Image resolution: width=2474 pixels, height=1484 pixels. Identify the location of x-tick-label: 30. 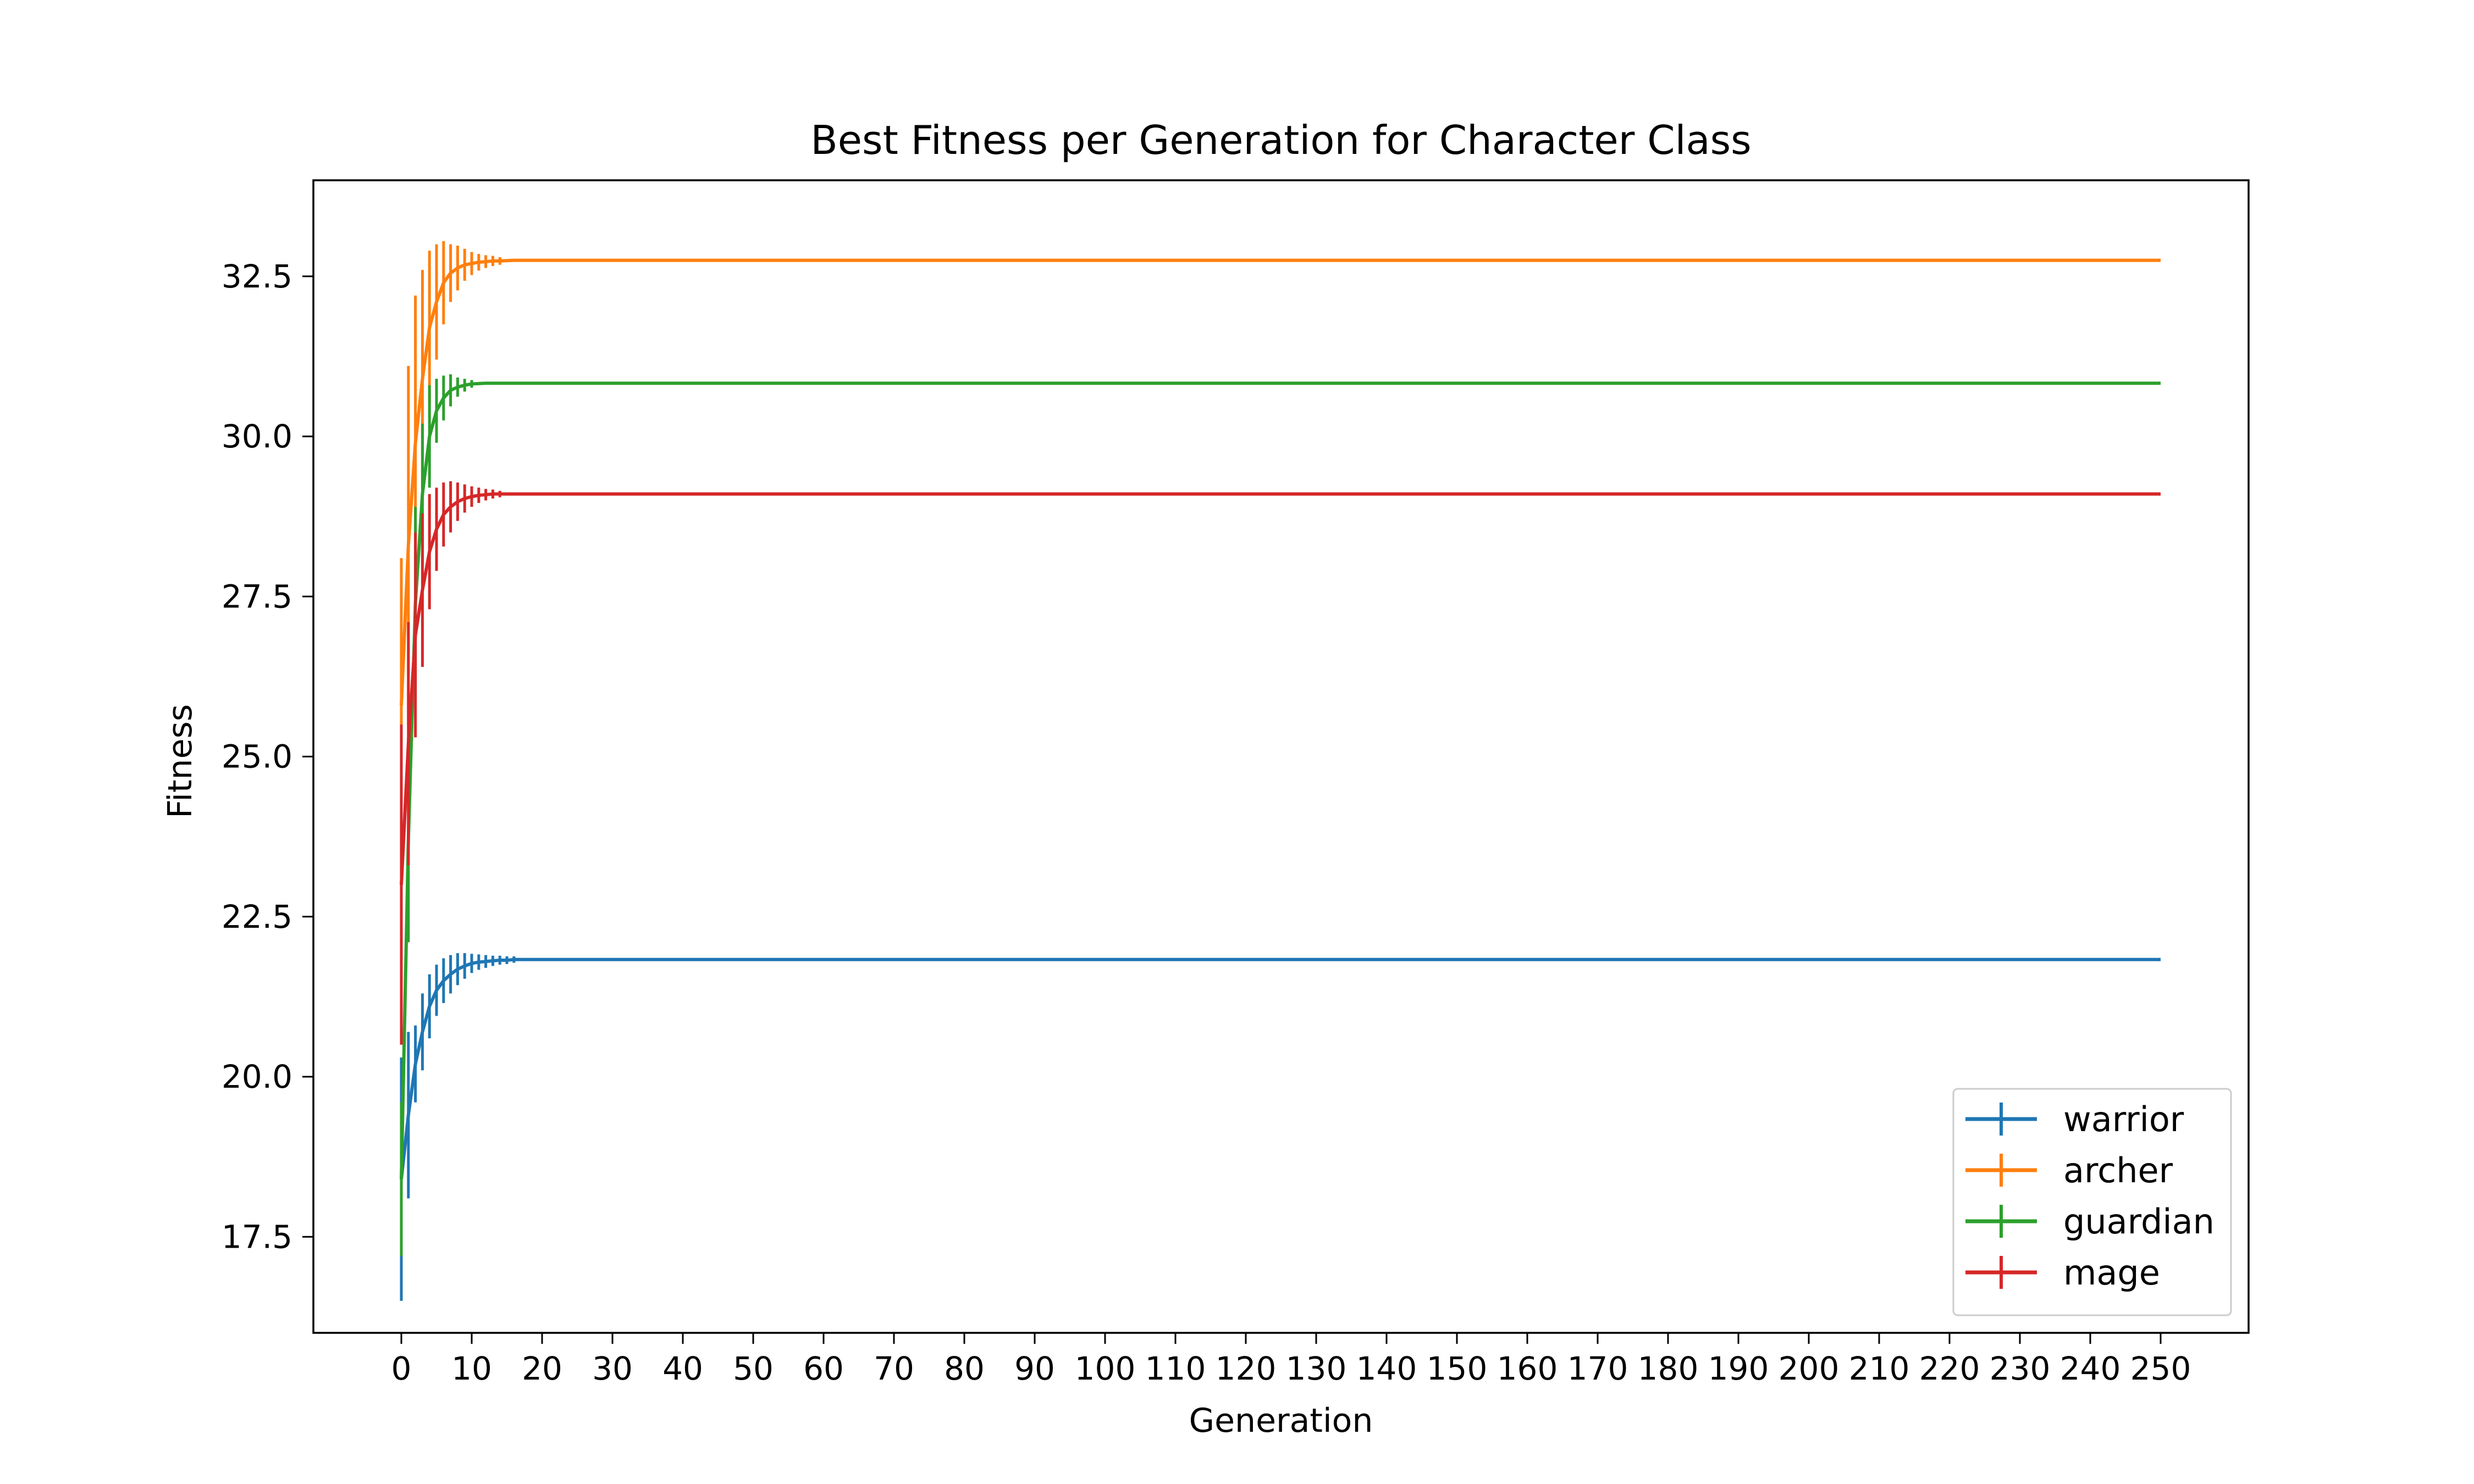
(613, 1368).